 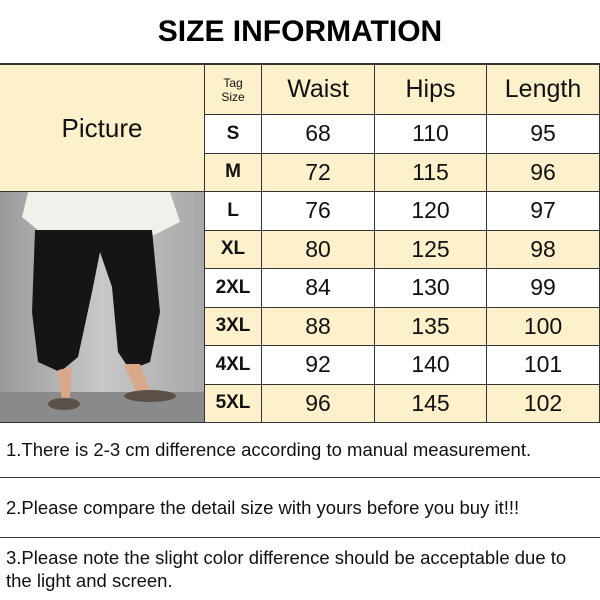 I want to click on hips-header: Hips, so click(x=431, y=90).